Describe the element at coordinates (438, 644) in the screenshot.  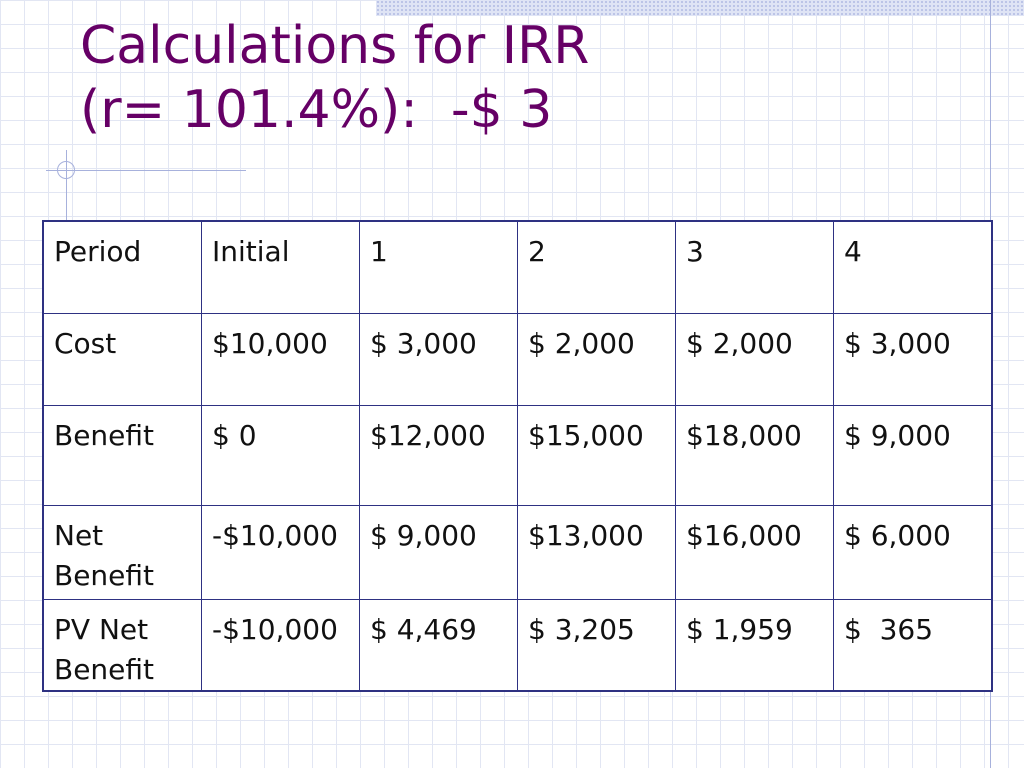
I see `table-cell: $ 4,469` at that location.